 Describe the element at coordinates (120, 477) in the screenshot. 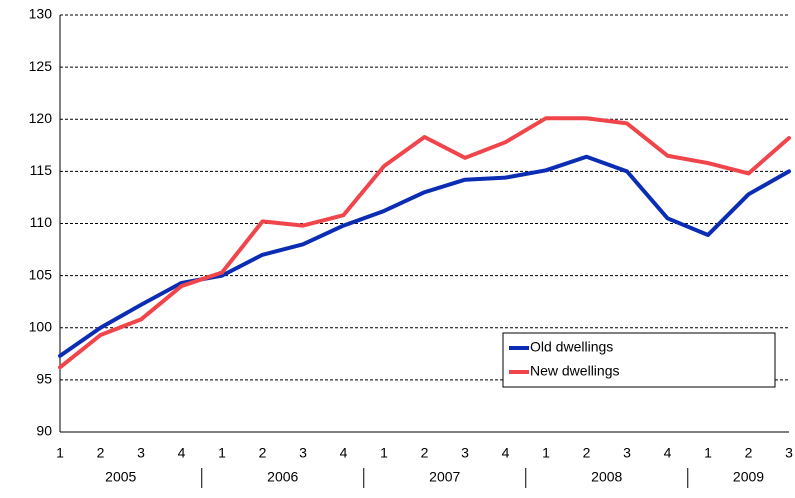

I see `year-label: 2005` at that location.